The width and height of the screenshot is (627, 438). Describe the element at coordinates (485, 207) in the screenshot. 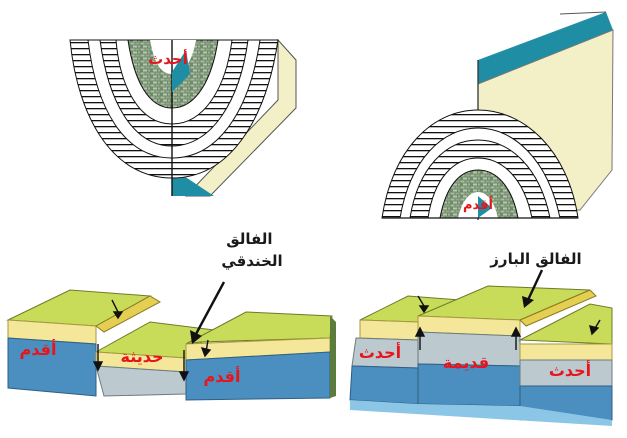

I see `anticline-teal-wedge` at that location.